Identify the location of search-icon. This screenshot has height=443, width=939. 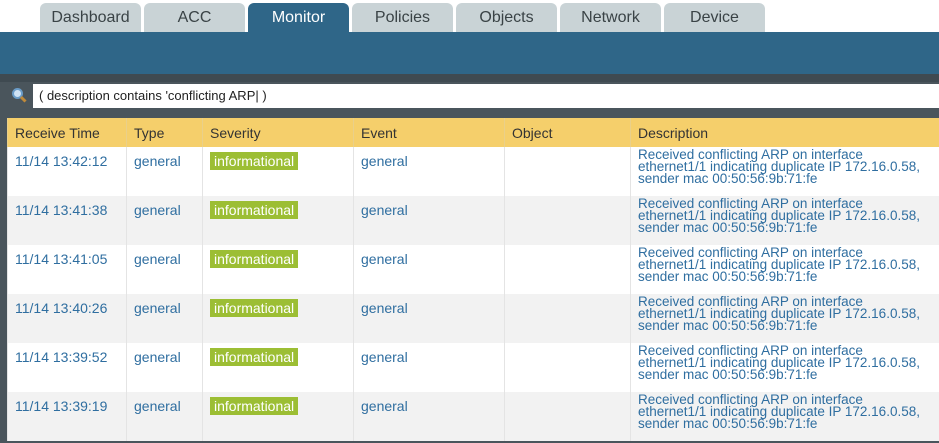
(19, 95).